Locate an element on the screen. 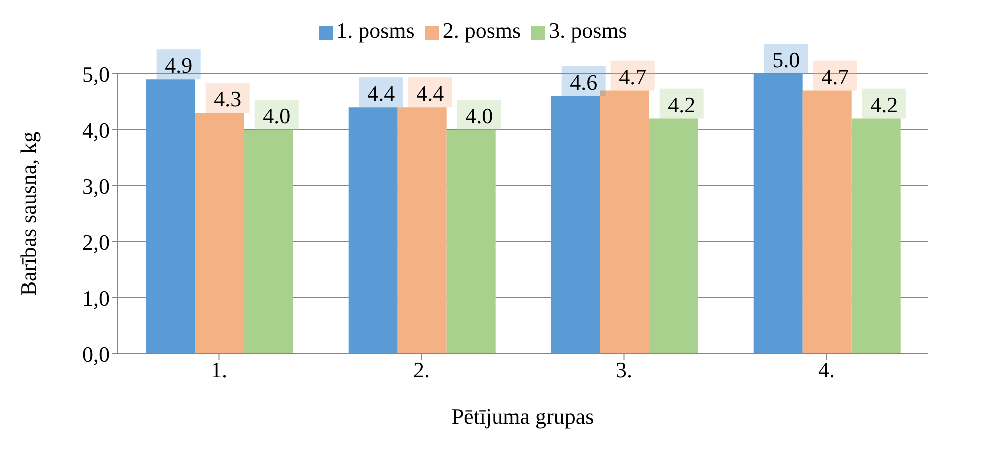 Image resolution: width=985 pixels, height=454 pixels. y-tick-label: 0,0 is located at coordinates (96, 354).